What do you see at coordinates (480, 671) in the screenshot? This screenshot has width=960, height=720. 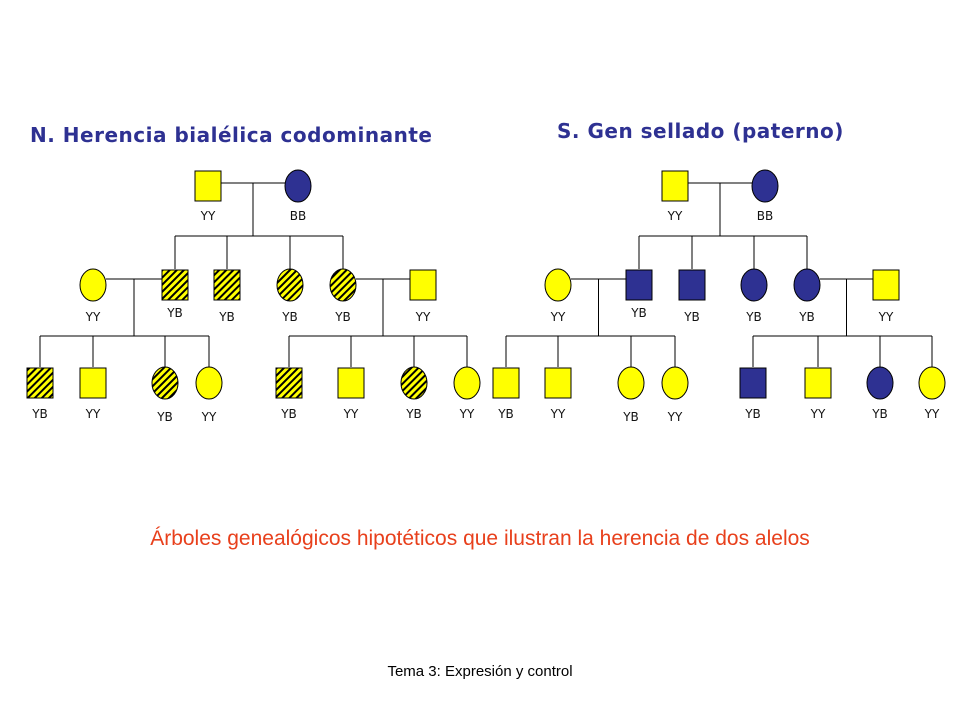 I see `slide-footer: Tema 3: Expresión y control` at bounding box center [480, 671].